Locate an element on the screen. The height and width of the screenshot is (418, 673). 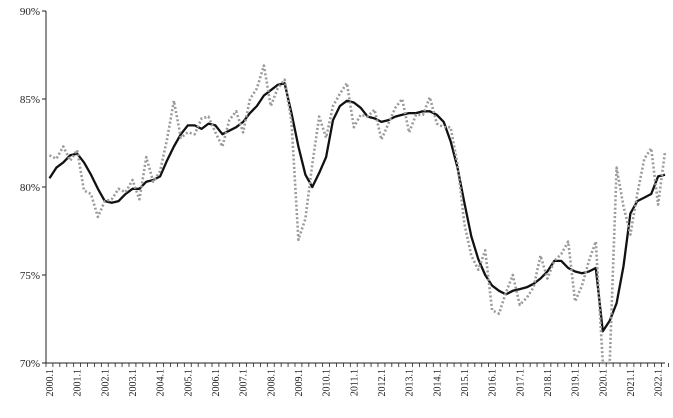
y-tick-label: 75% is located at coordinates (30, 276).